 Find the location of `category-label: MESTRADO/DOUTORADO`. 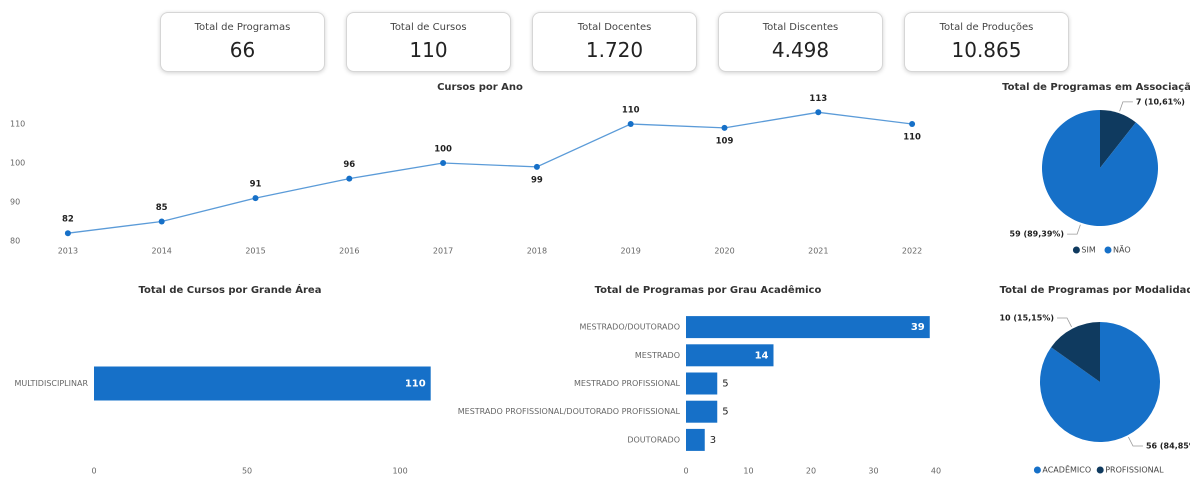

category-label: MESTRADO/DOUTORADO is located at coordinates (630, 327).